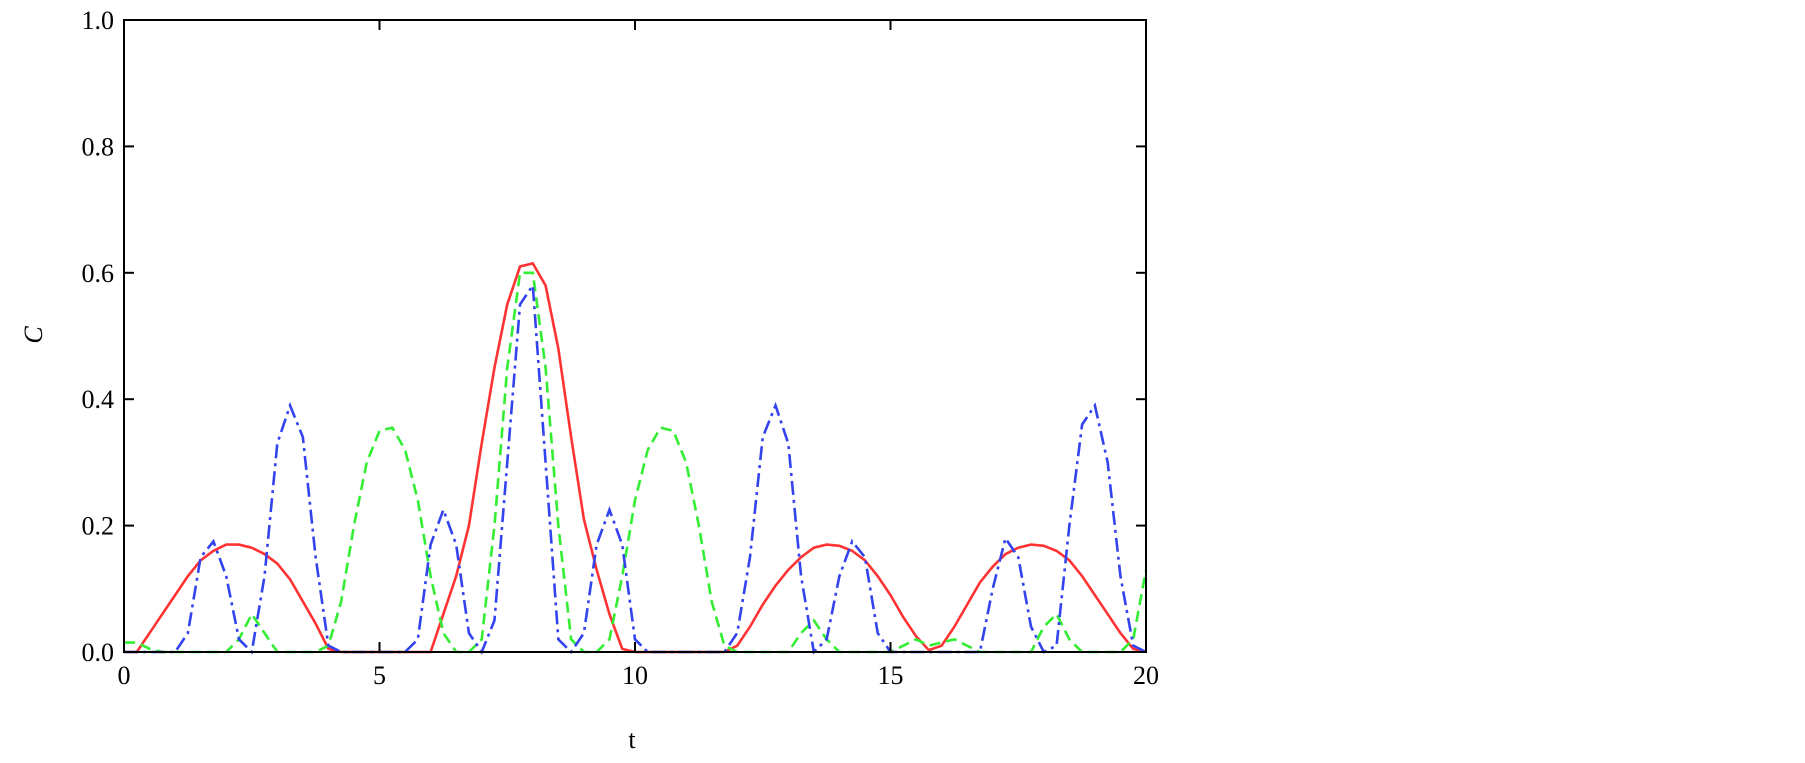 The height and width of the screenshot is (763, 1805). What do you see at coordinates (98, 20) in the screenshot?
I see `y-tick-label: 1.0` at bounding box center [98, 20].